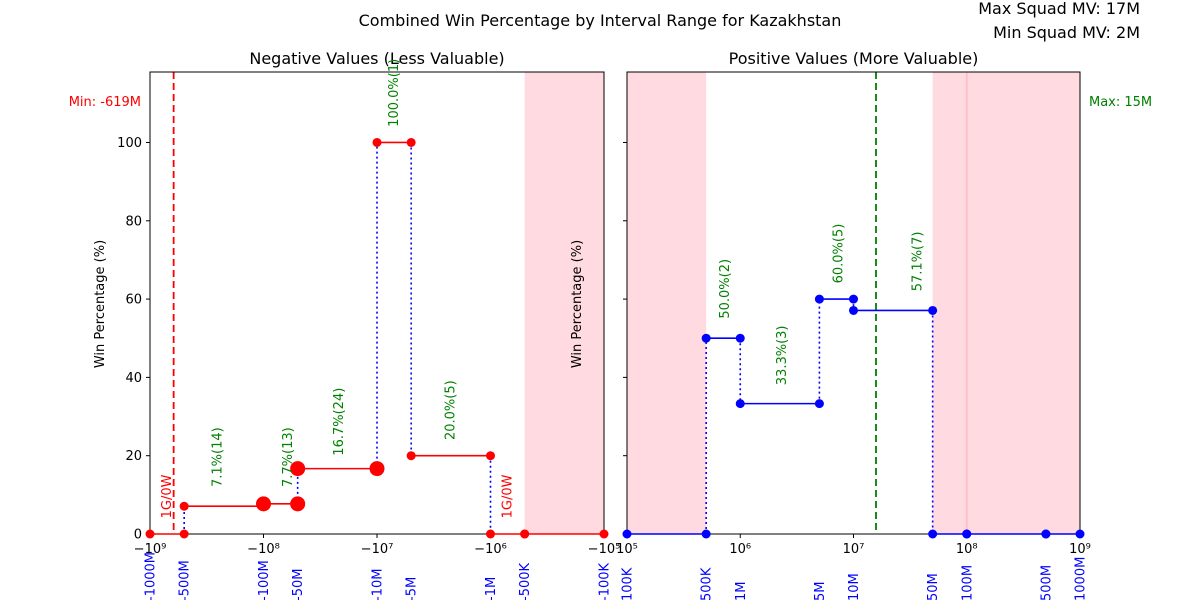 Image resolution: width=1200 pixels, height=600 pixels. I want to click on x-tick-label: −10⁷, so click(377, 549).